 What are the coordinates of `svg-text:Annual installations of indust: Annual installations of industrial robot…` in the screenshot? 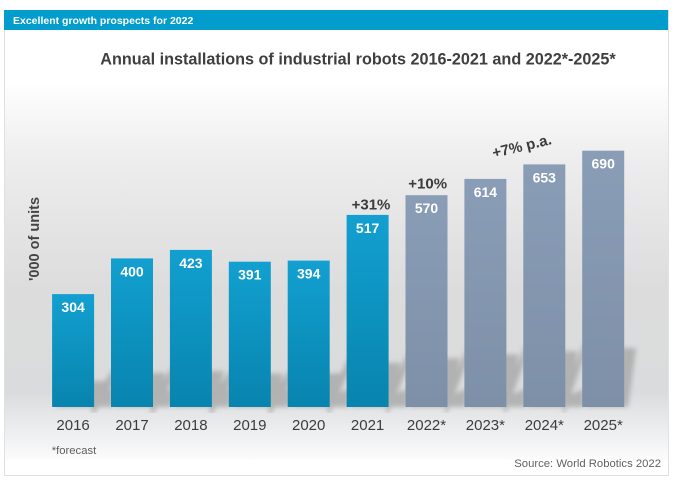 It's located at (358, 60).